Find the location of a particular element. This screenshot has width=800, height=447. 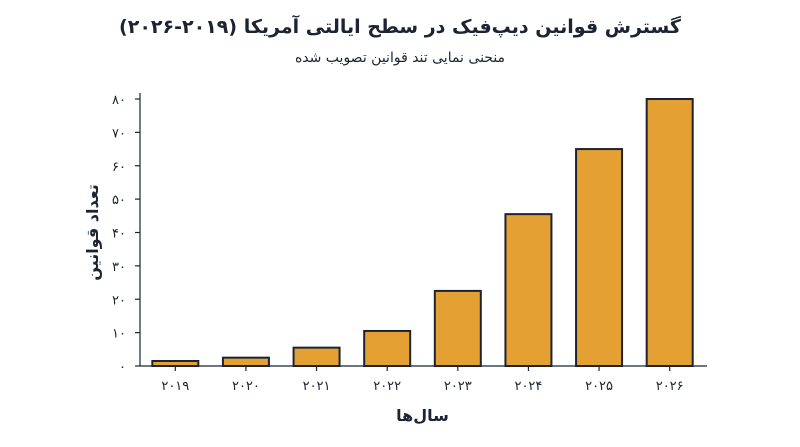

x-axis-title: سال‌ها is located at coordinates (422, 415).